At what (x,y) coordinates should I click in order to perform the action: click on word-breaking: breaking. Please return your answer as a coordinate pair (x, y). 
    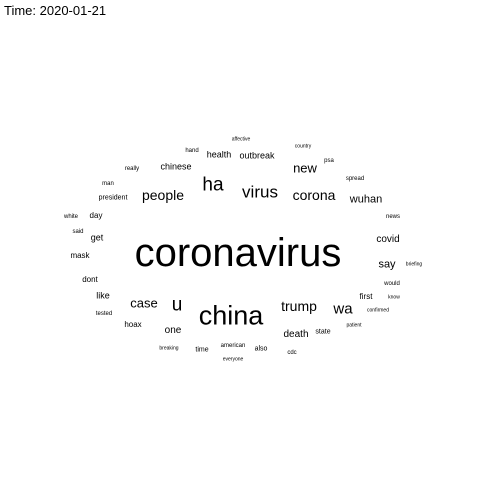
    Looking at the image, I should click on (169, 348).